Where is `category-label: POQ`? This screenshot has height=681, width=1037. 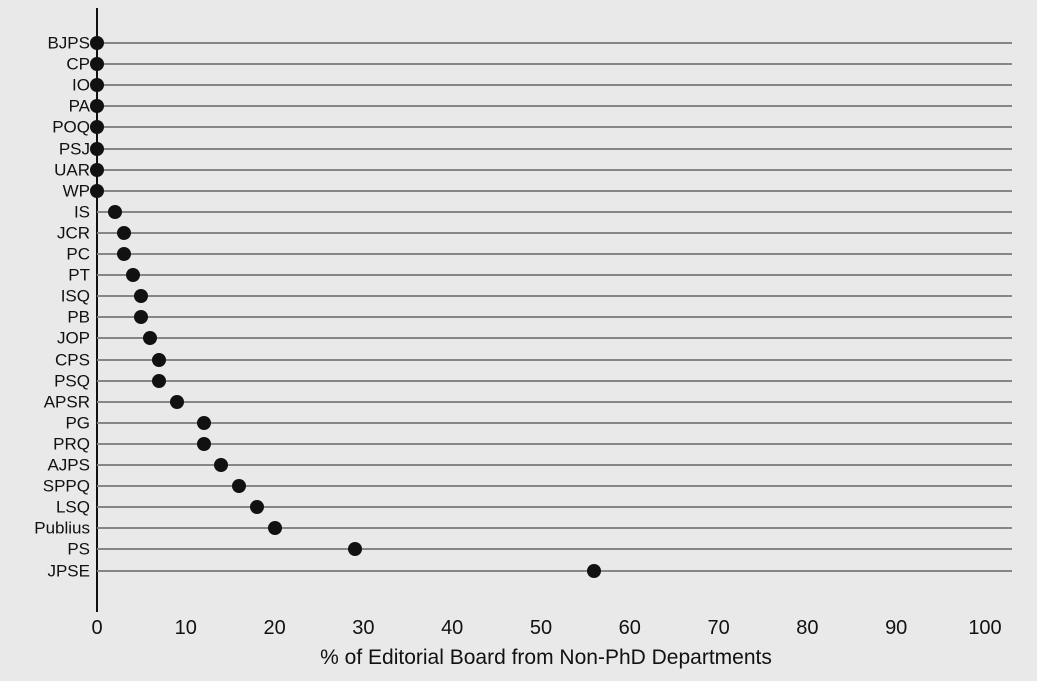
category-label: POQ is located at coordinates (71, 127).